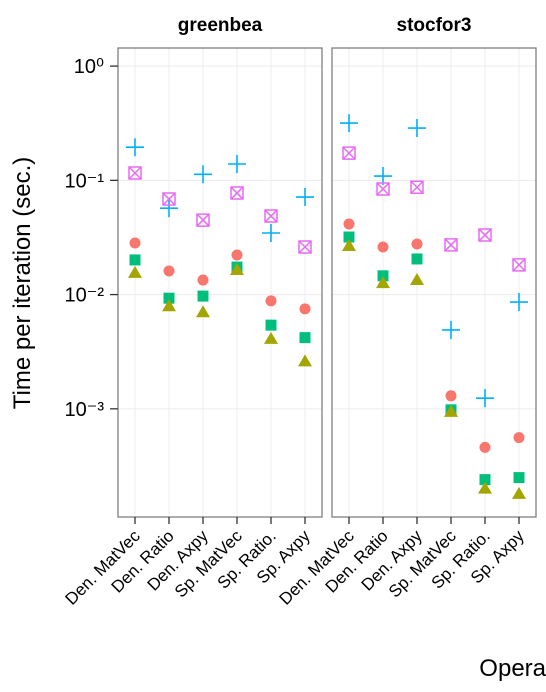 This screenshot has width=546, height=692. Describe the element at coordinates (220, 25) in the screenshot. I see `facet-title: greenbea` at that location.